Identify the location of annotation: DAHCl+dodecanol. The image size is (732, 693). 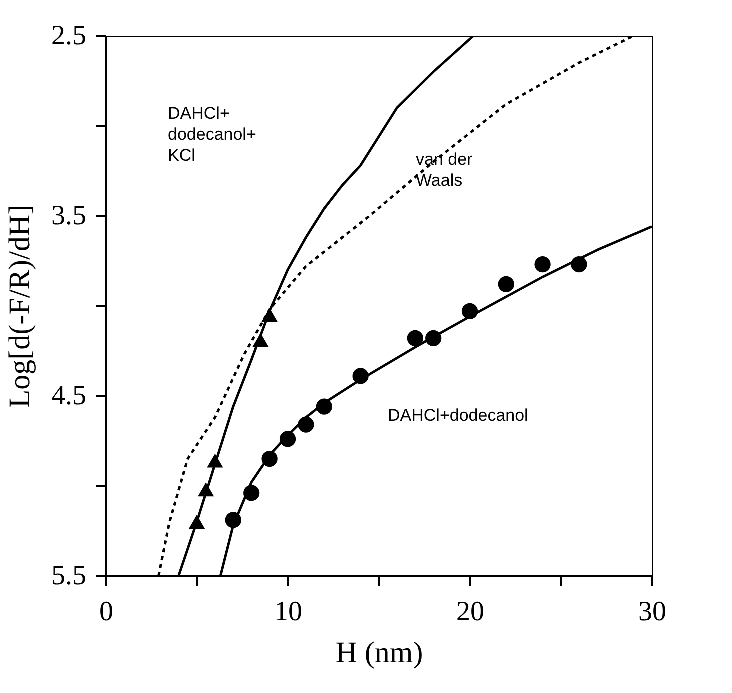
(458, 415).